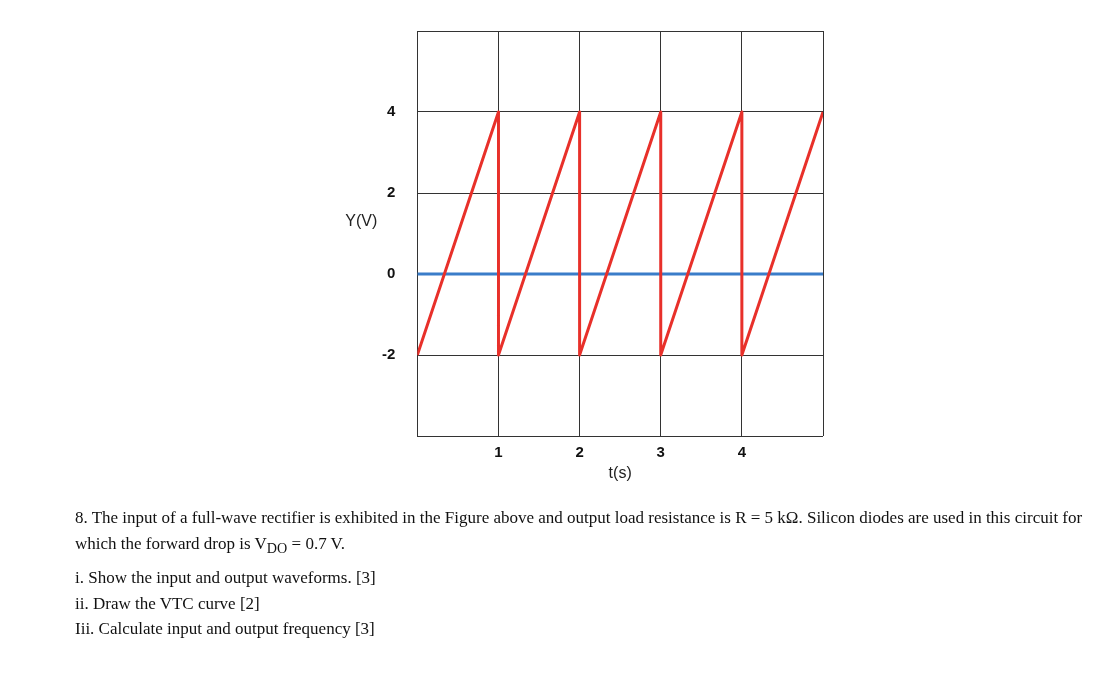 This screenshot has height=682, width=1100. What do you see at coordinates (225, 629) in the screenshot?
I see `text: Iii. Calculate input and output frequency [3]` at bounding box center [225, 629].